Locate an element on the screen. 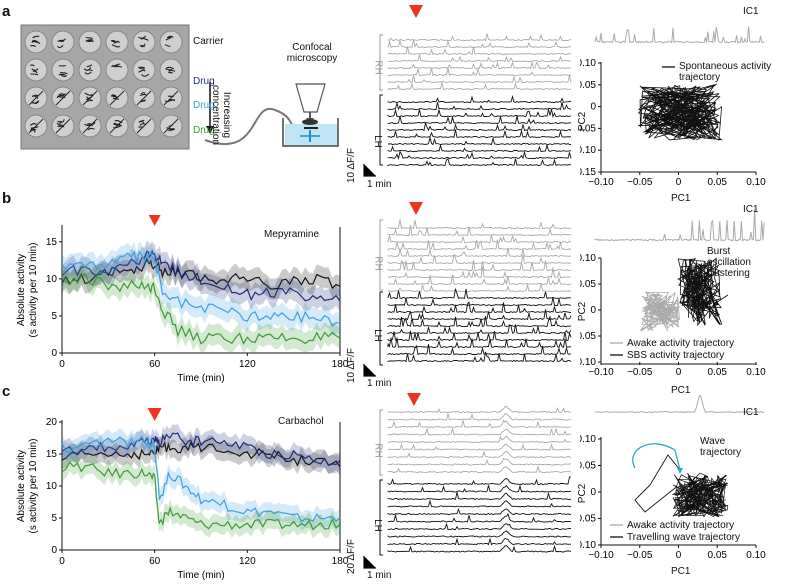  drug-arrow-b is located at coordinates (416, 208).